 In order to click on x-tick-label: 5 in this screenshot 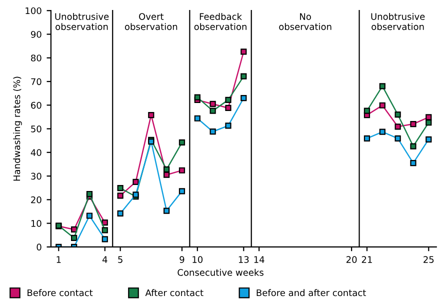, I will do `click(120, 259)`.